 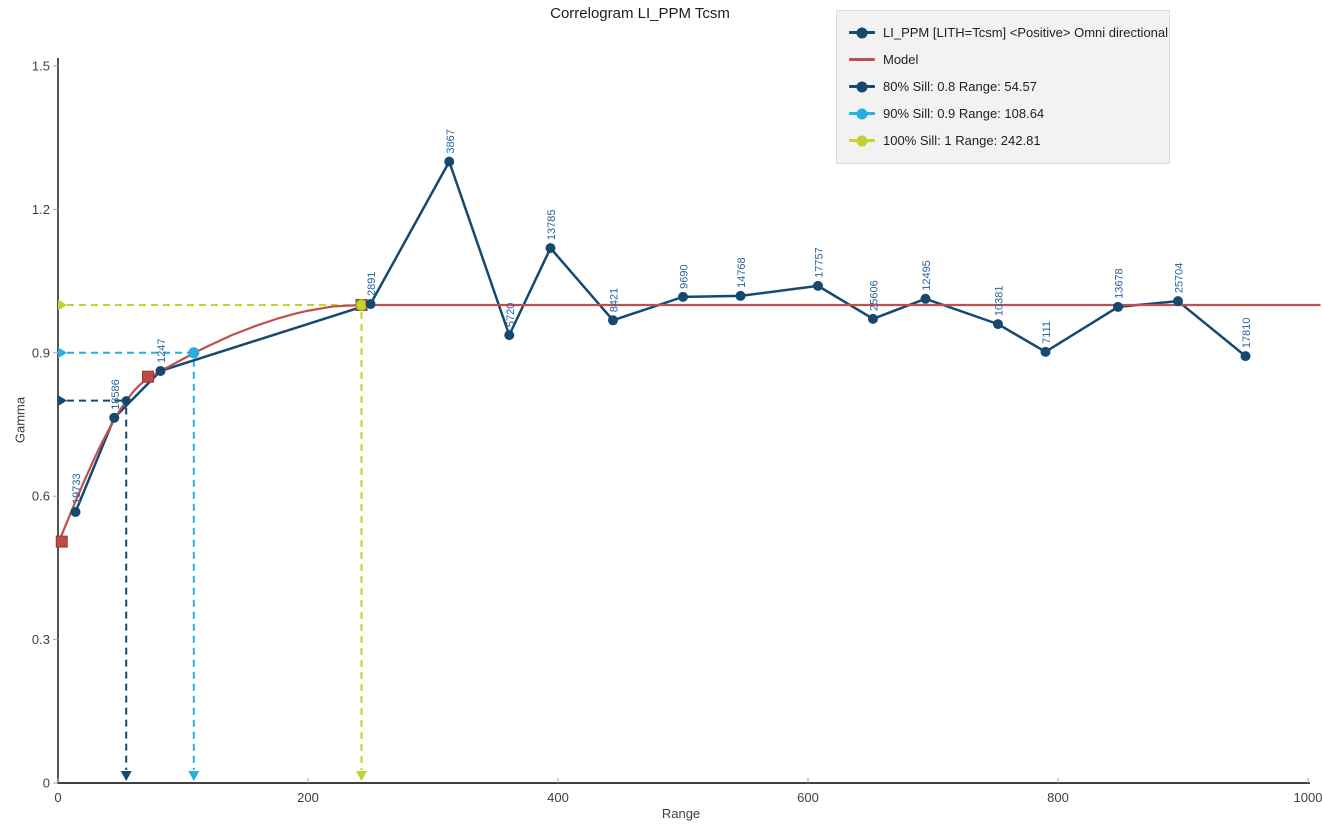 I want to click on x-tick-label: 200, so click(x=308, y=797).